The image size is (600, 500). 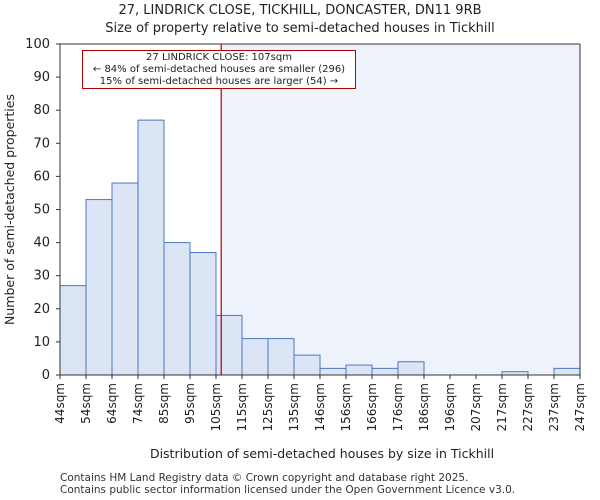 I want to click on x-tick-label: 105sqm, so click(x=216, y=407).